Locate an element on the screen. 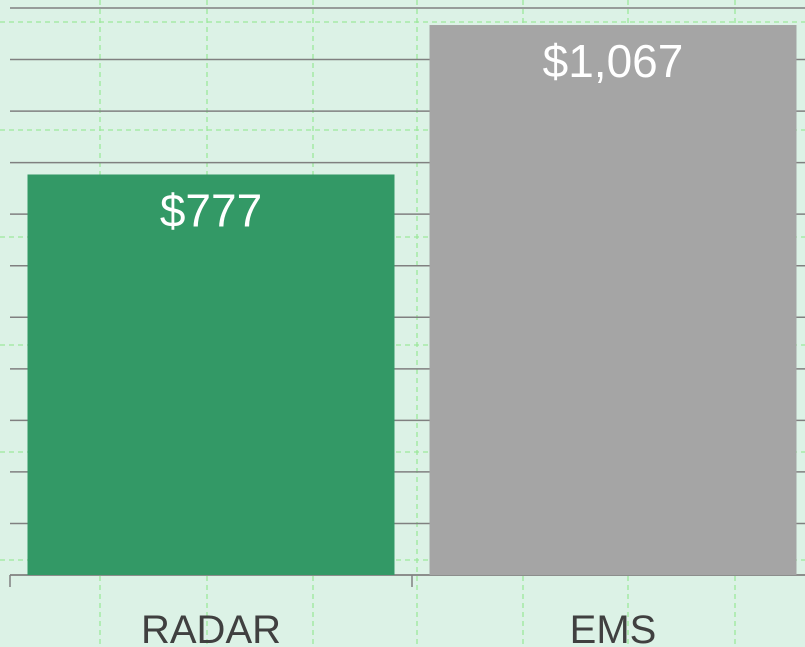 This screenshot has width=805, height=647. x-tick-label: RADAR is located at coordinates (211, 627).